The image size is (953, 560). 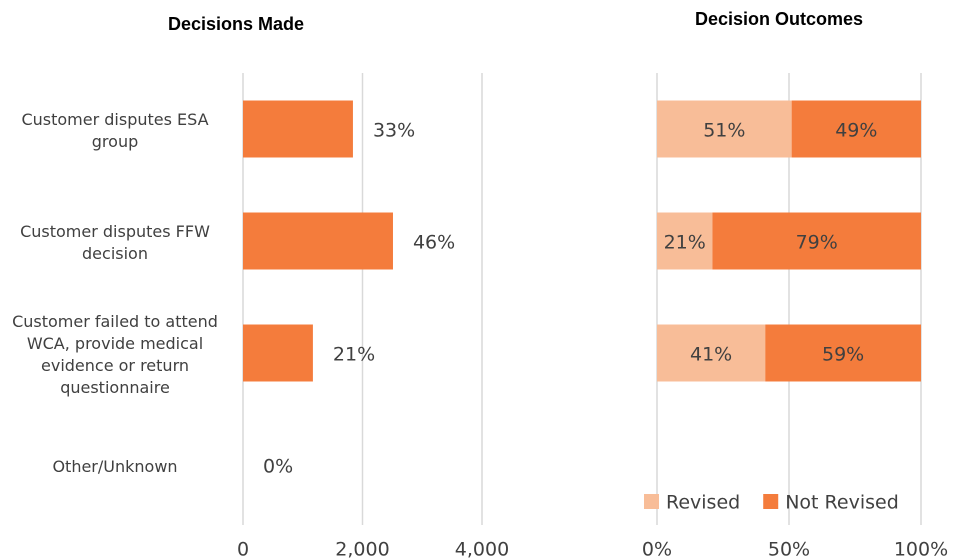 What do you see at coordinates (115, 466) in the screenshot?
I see `category-label: Other/Unknown` at bounding box center [115, 466].